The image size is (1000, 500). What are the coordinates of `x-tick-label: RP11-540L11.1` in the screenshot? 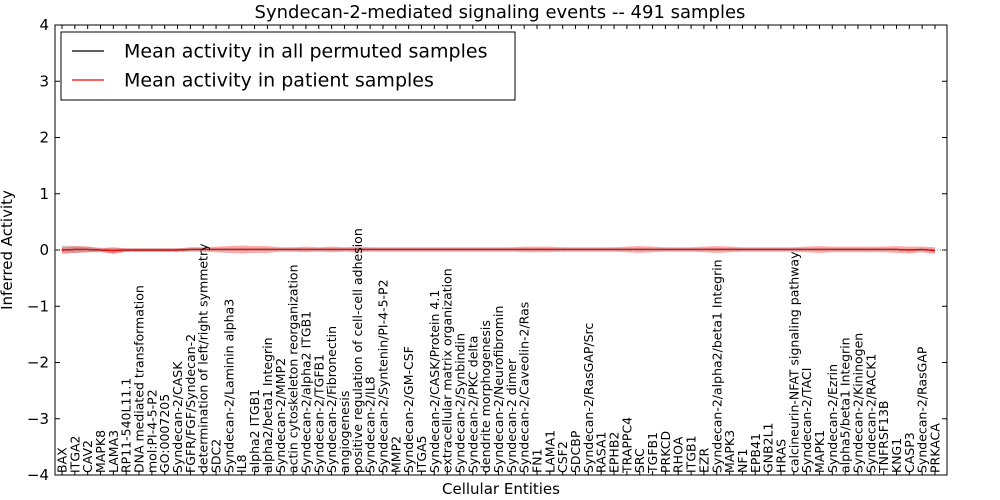 It's located at (126, 425).